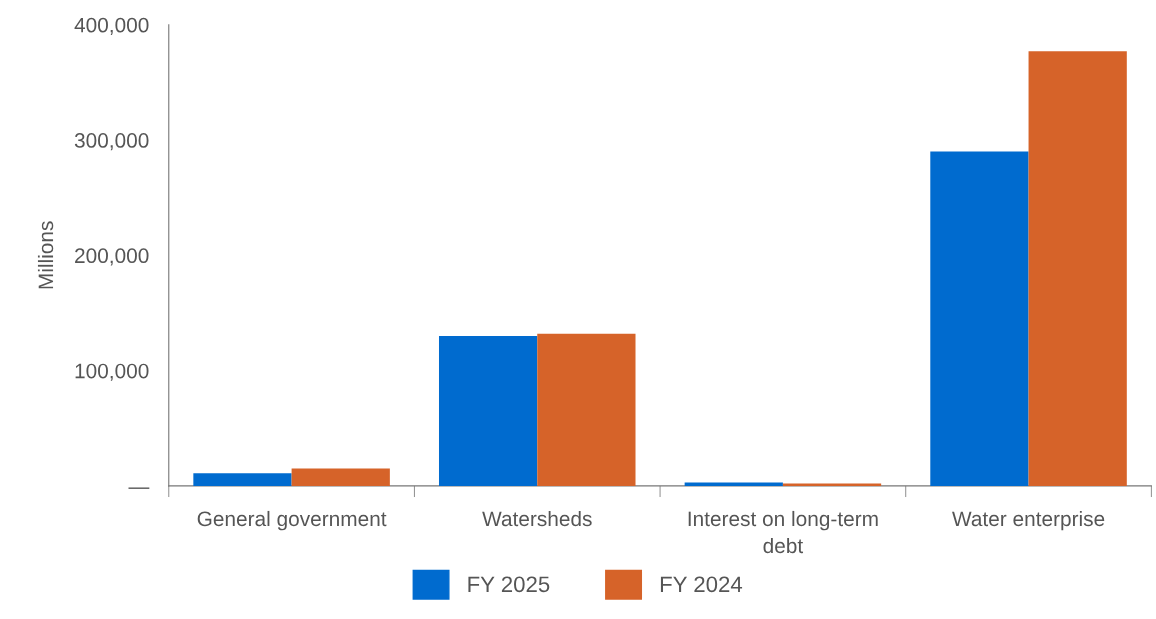 The height and width of the screenshot is (619, 1156). Describe the element at coordinates (783, 532) in the screenshot. I see `x-tick-label: Interest on long-term debt` at that location.